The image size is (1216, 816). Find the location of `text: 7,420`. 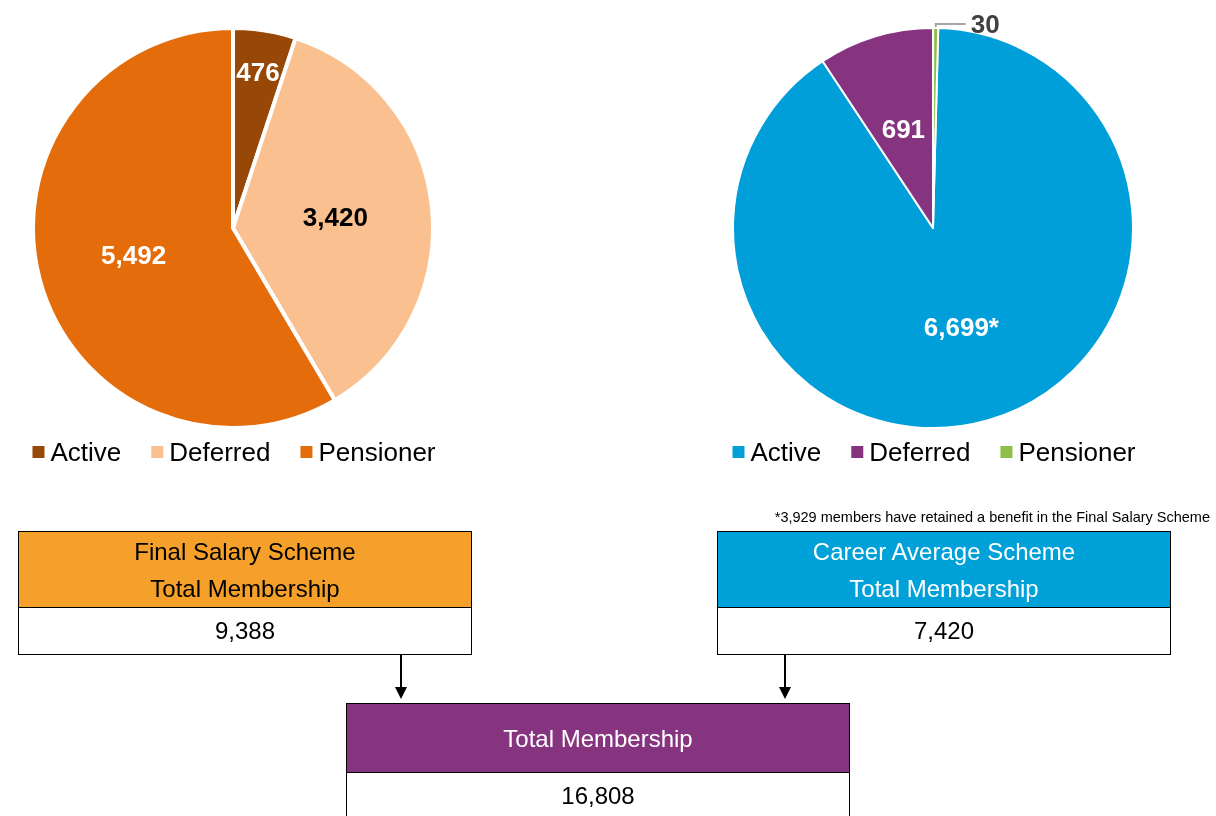

text: 7,420 is located at coordinates (944, 630).